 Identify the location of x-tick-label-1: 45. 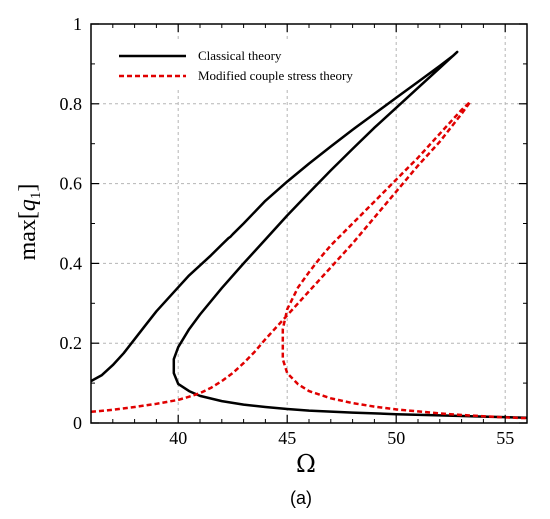
(287, 438).